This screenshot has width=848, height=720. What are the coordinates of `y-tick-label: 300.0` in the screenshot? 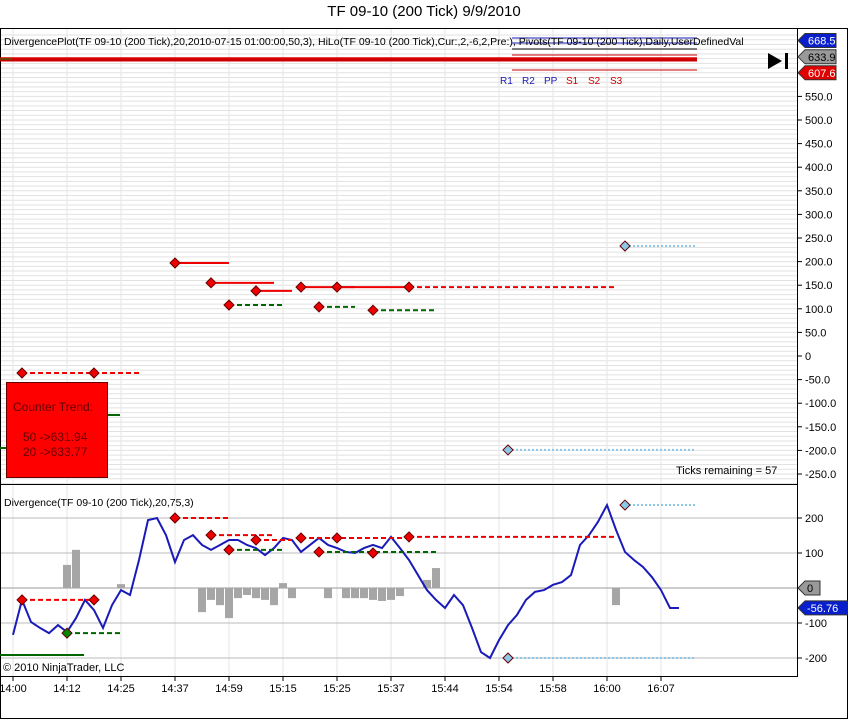 It's located at (819, 215).